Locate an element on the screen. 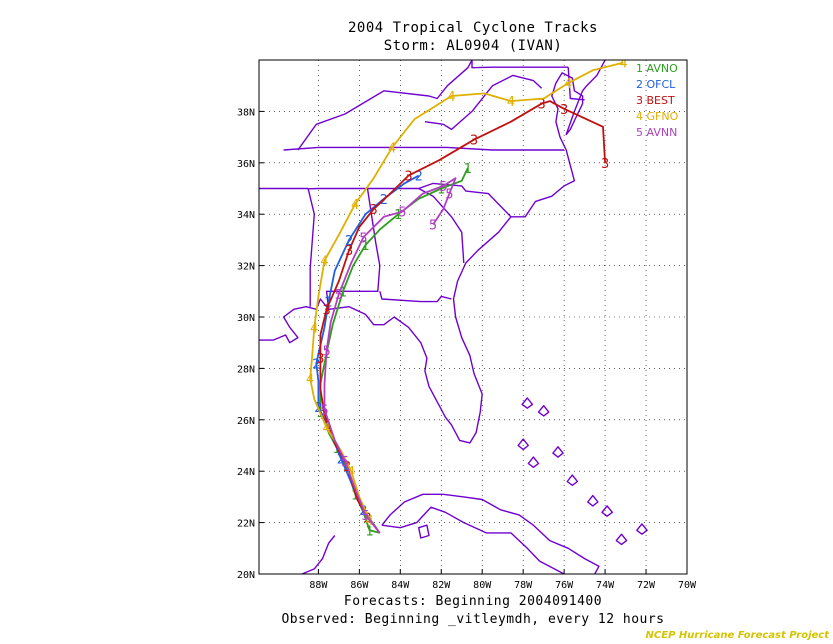  state-line-al-ga is located at coordinates (353, 249).